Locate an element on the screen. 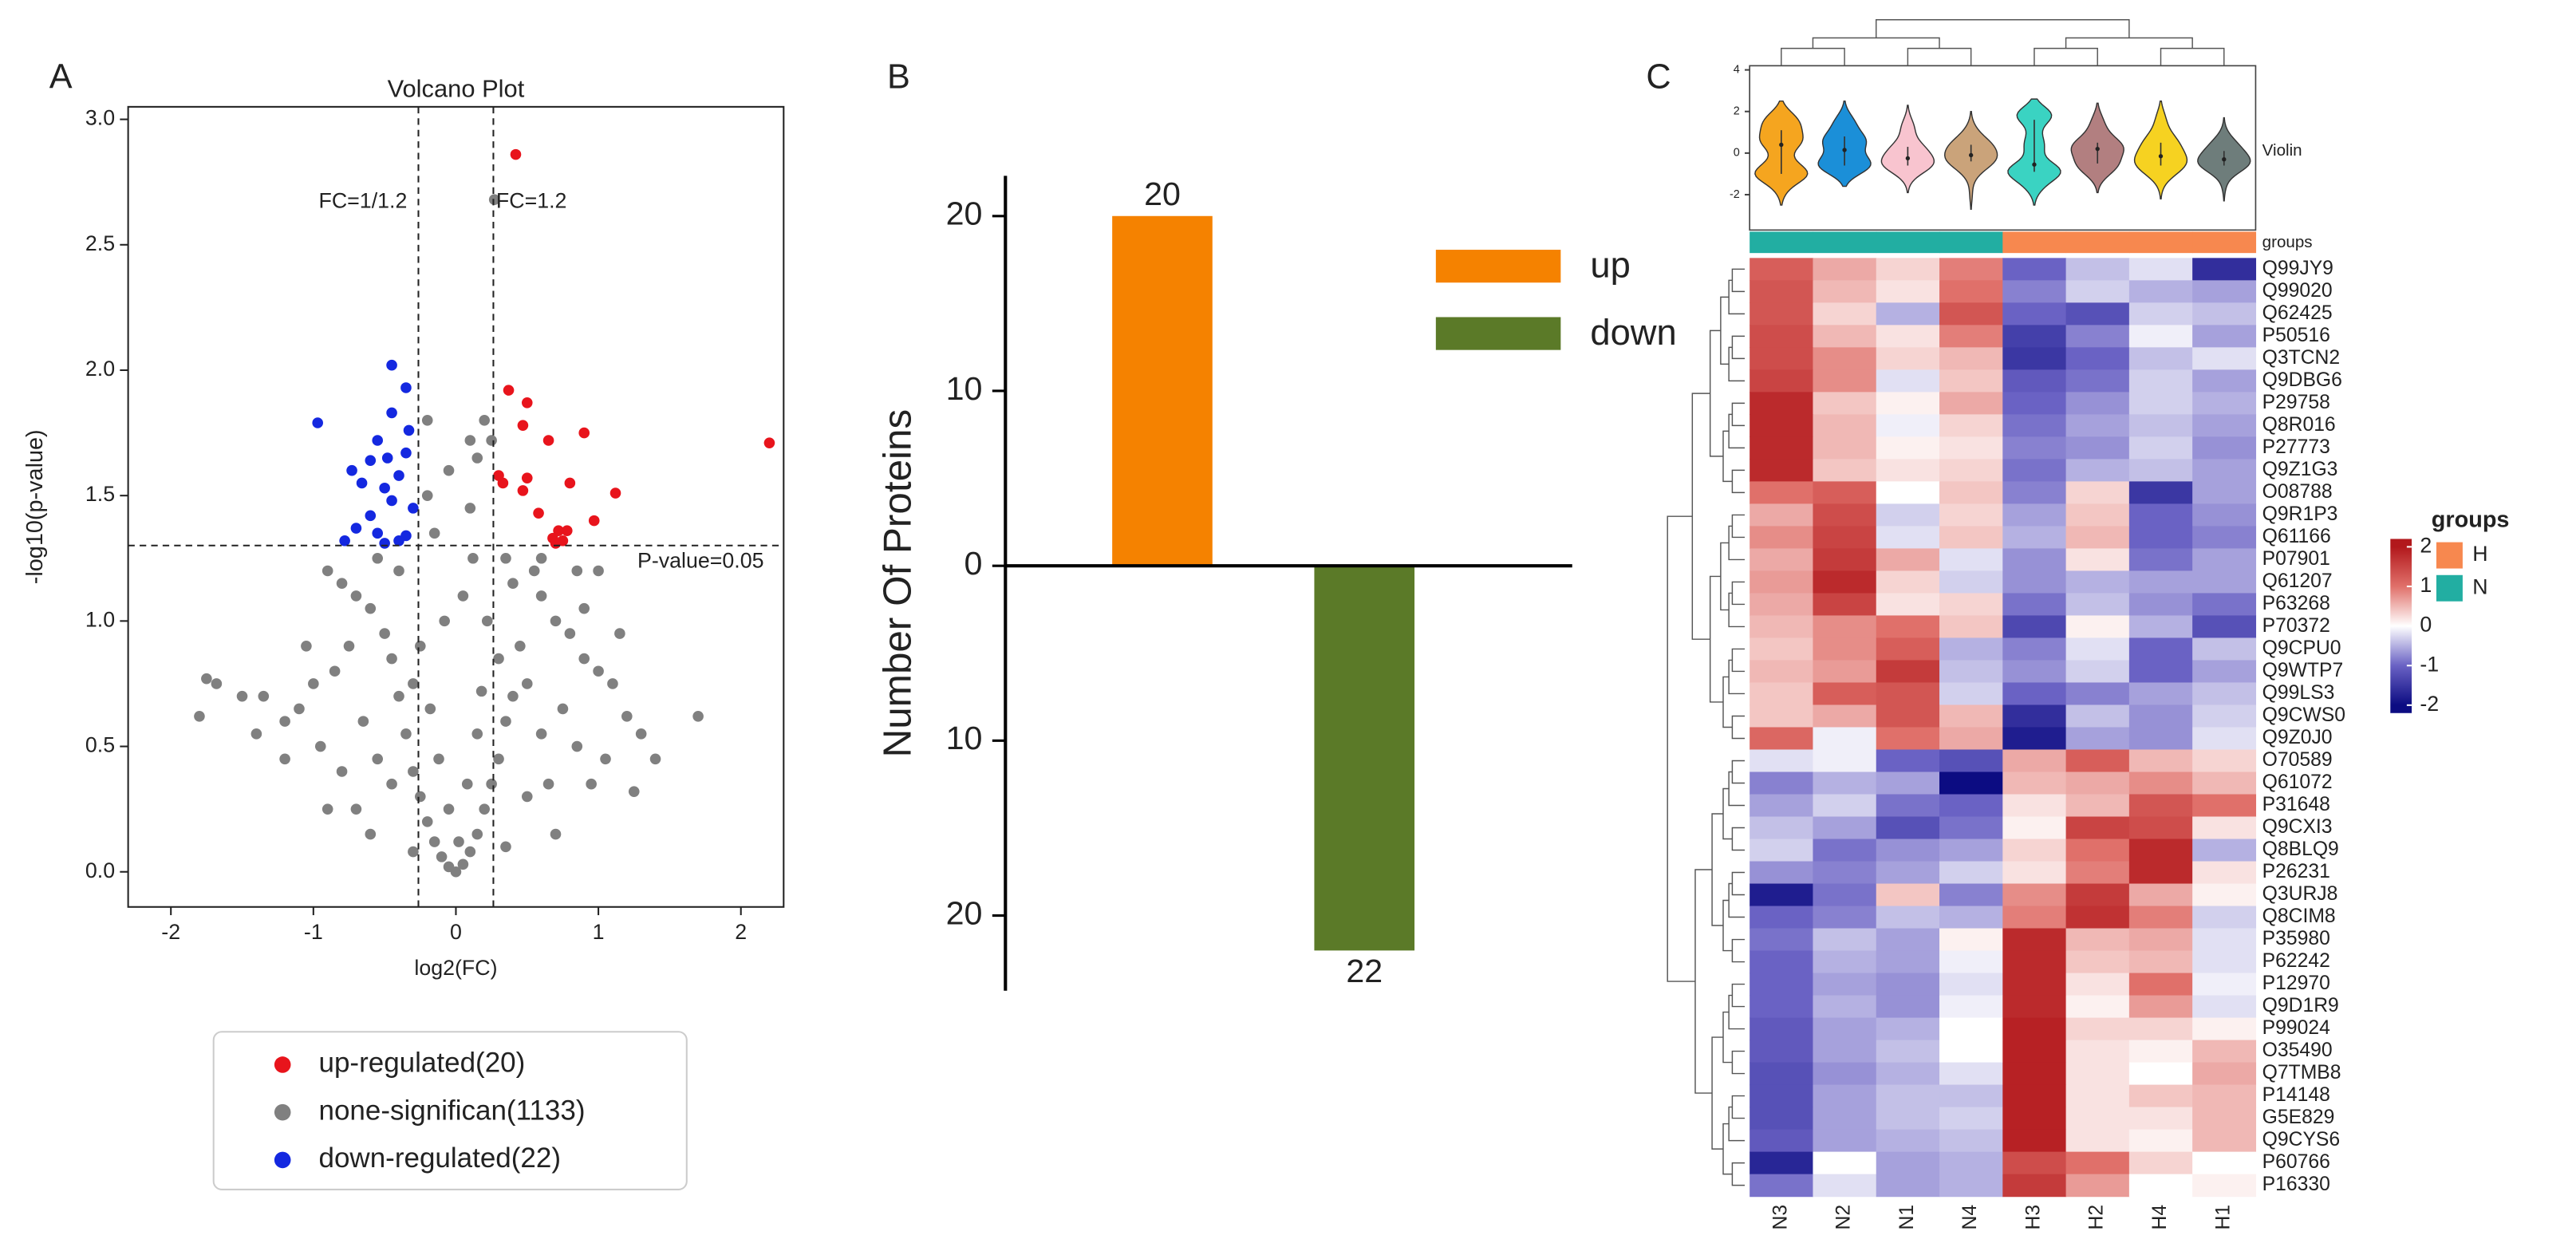  group-row-label: groups is located at coordinates (2287, 242).